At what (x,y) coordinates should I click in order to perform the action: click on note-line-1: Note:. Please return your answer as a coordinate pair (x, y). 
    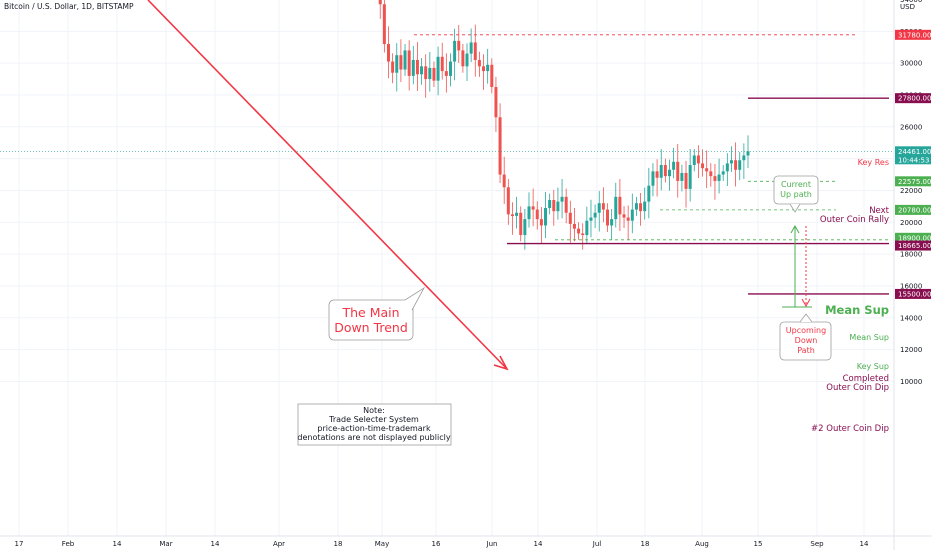
    Looking at the image, I should click on (374, 410).